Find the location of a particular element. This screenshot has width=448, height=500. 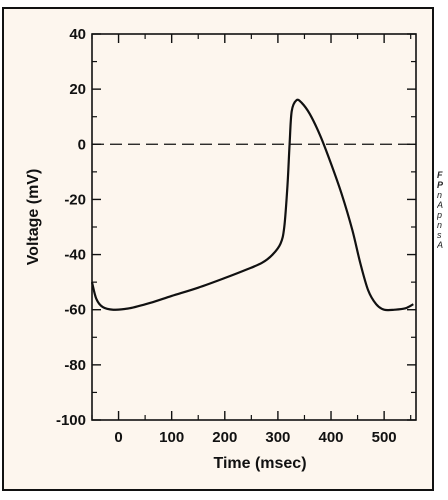

x-tick-label: 400 is located at coordinates (331, 437).